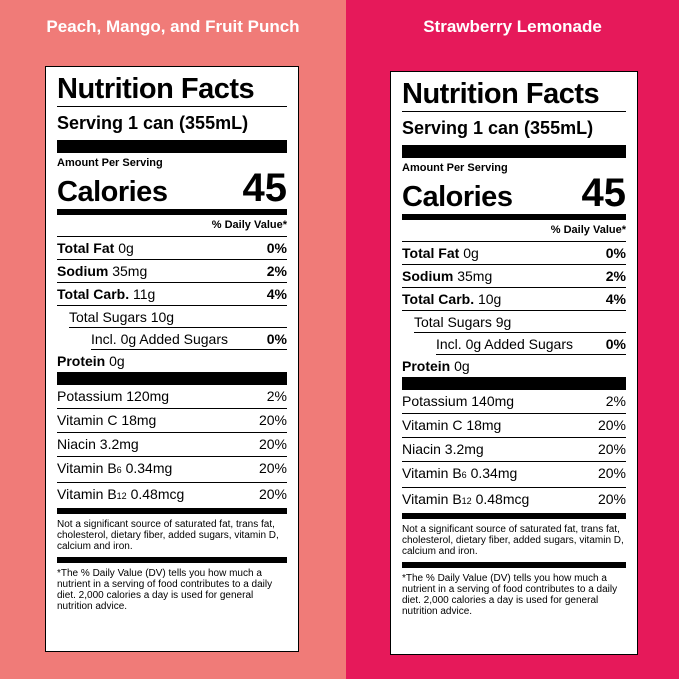  What do you see at coordinates (172, 397) in the screenshot?
I see `potassium-row: Potassium 120mg 2%` at bounding box center [172, 397].